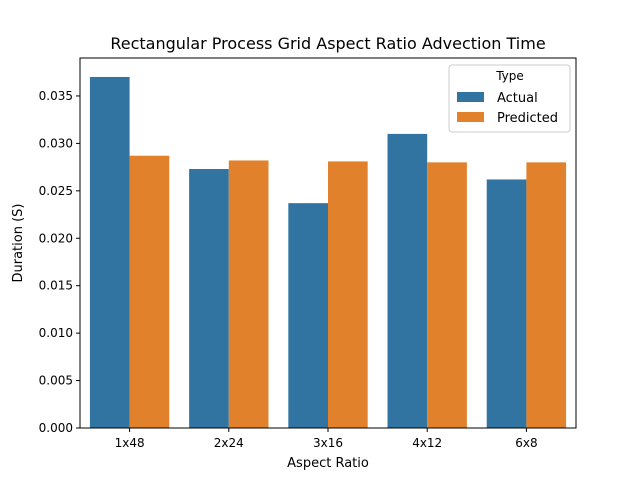 This screenshot has width=640, height=484. I want to click on bar-predicted-4x12, so click(447, 295).